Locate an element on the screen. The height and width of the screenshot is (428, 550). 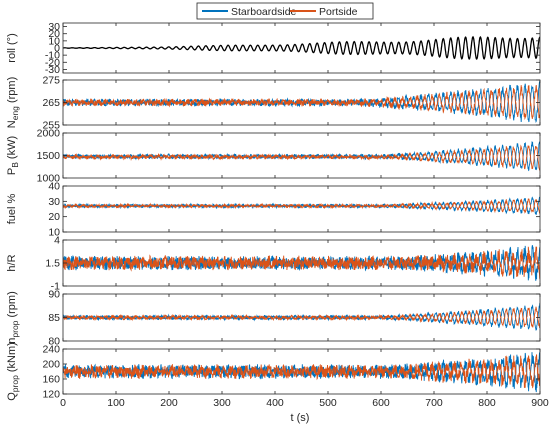
y-tick-label-pb: 2000 is located at coordinates (49, 134).